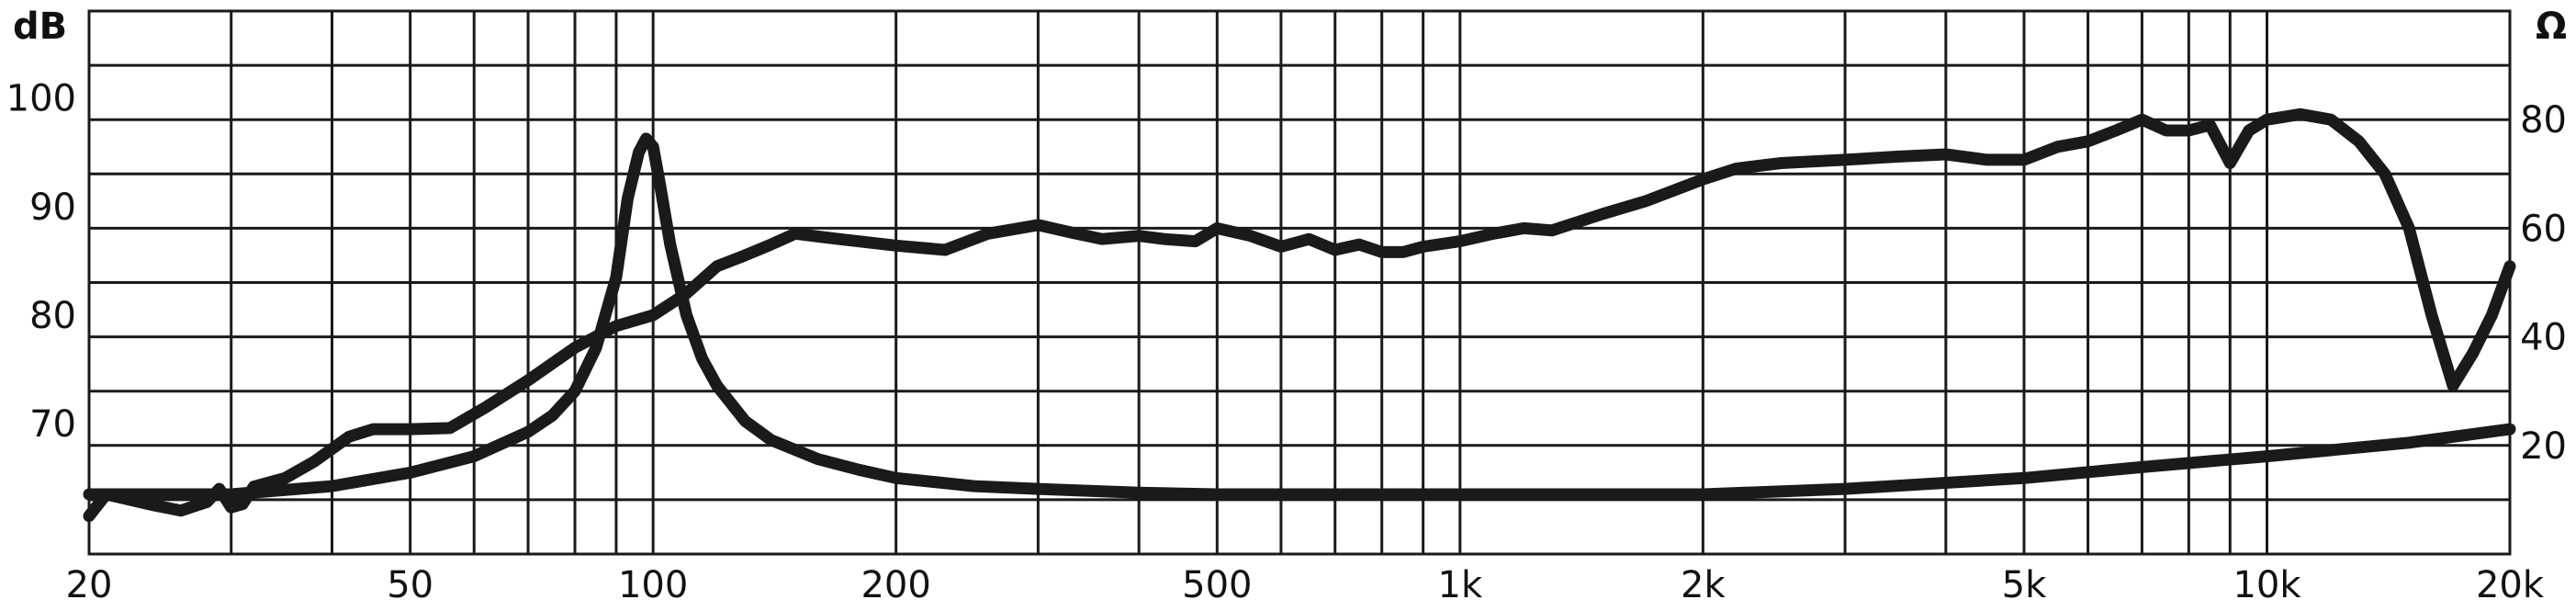 The height and width of the screenshot is (611, 2576). Describe the element at coordinates (1217, 585) in the screenshot. I see `x-tick-label: 500` at that location.